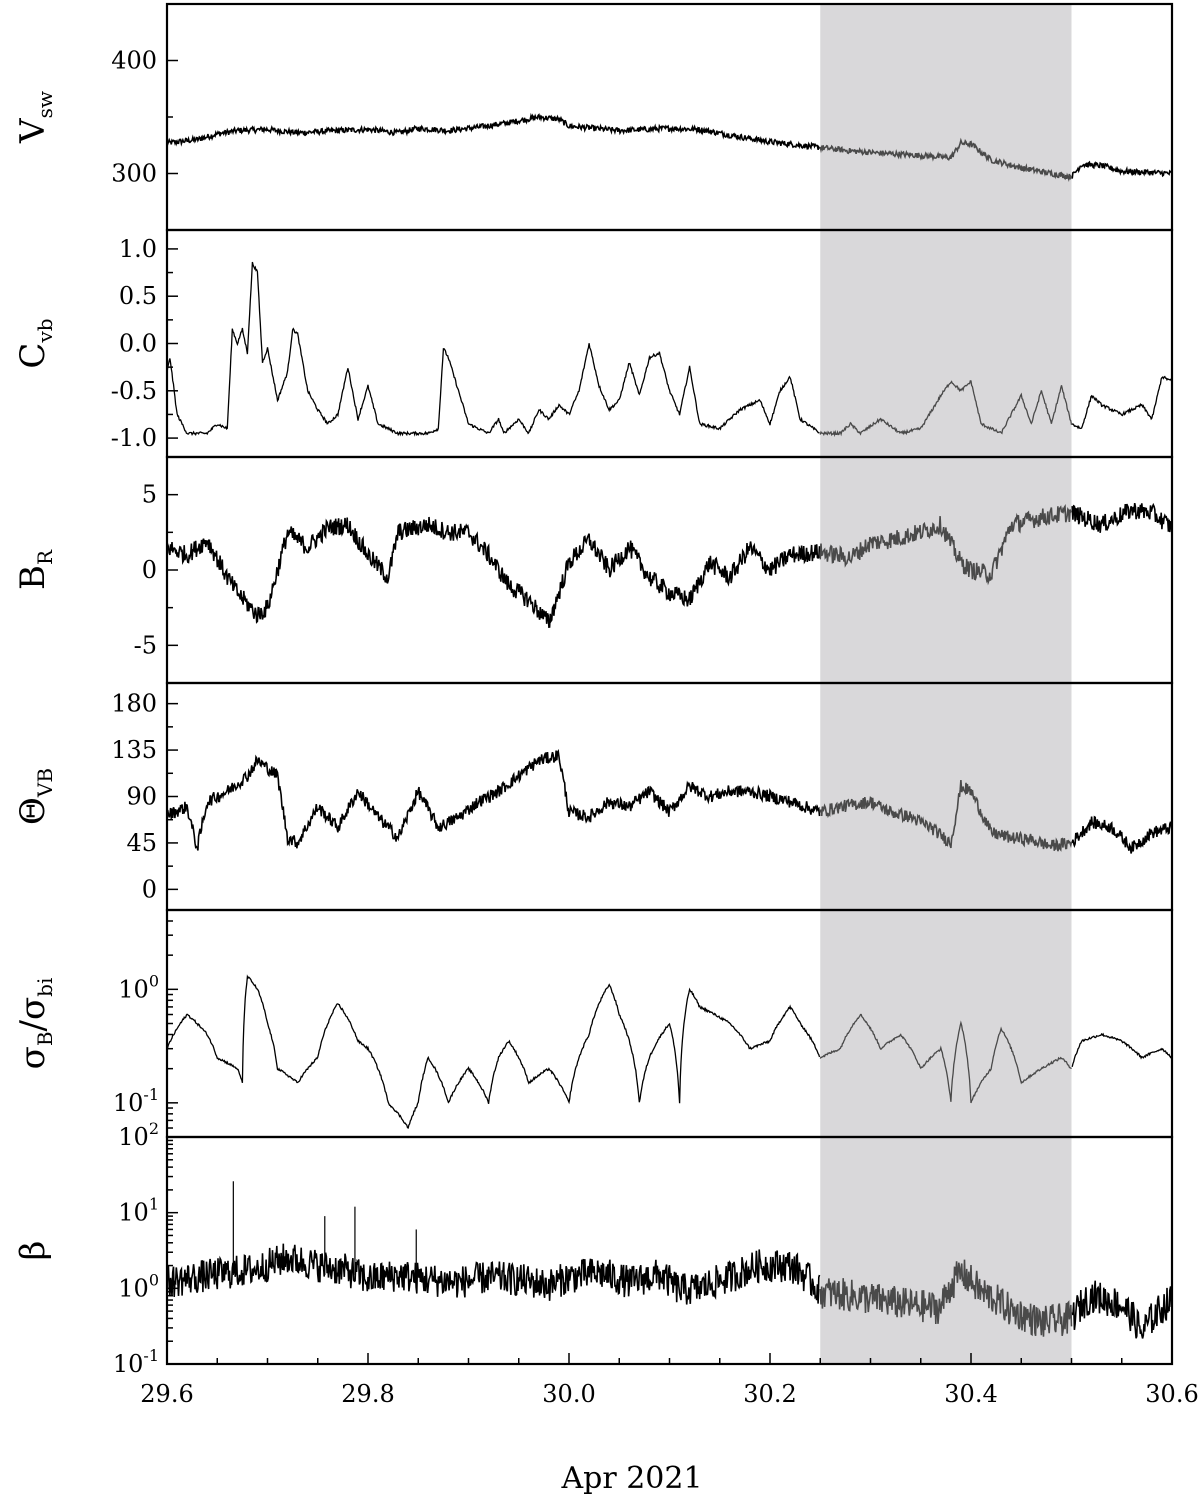  Describe the element at coordinates (1171, 1394) in the screenshot. I see `x-tick-label: 30.6` at that location.